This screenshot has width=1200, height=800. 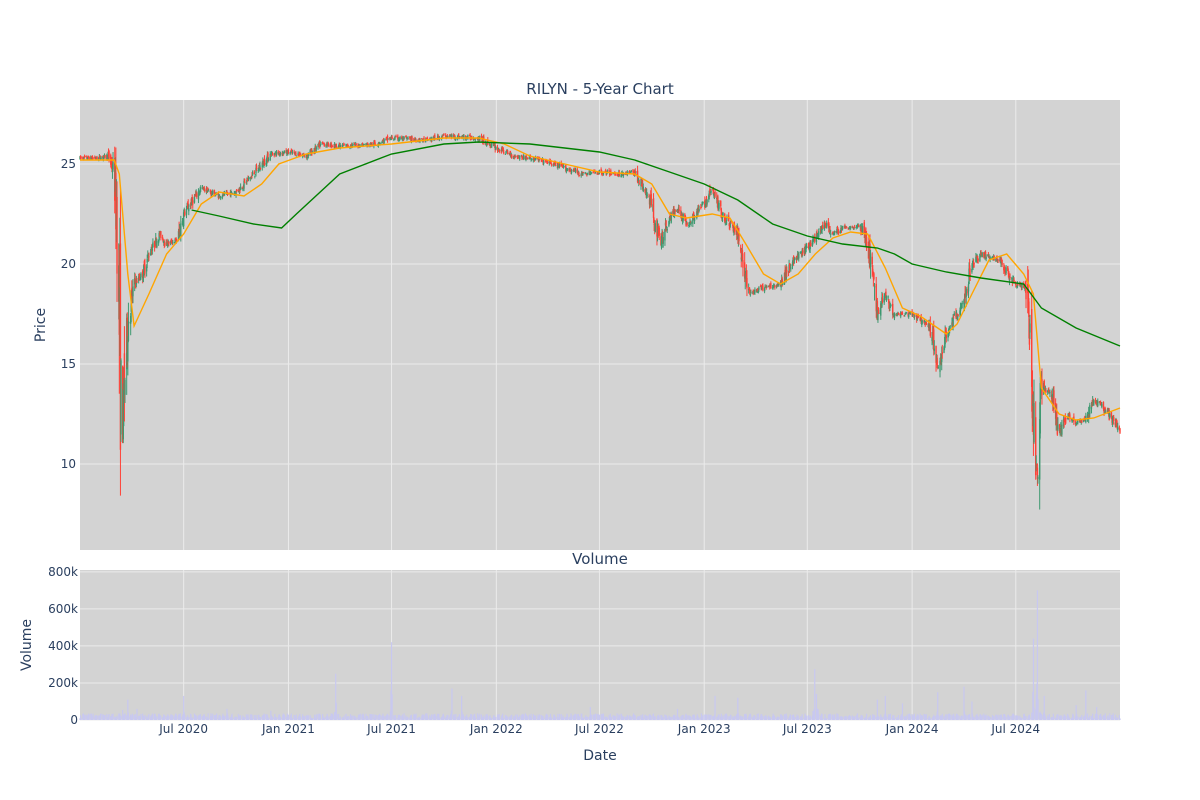 What do you see at coordinates (74, 720) in the screenshot?
I see `volume-y-tick: 0` at bounding box center [74, 720].